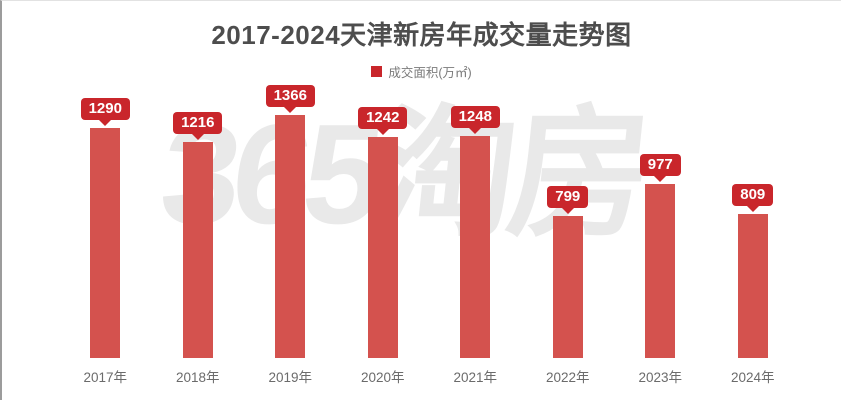 This screenshot has width=841, height=400. I want to click on value-callout: 1366, so click(290, 99).